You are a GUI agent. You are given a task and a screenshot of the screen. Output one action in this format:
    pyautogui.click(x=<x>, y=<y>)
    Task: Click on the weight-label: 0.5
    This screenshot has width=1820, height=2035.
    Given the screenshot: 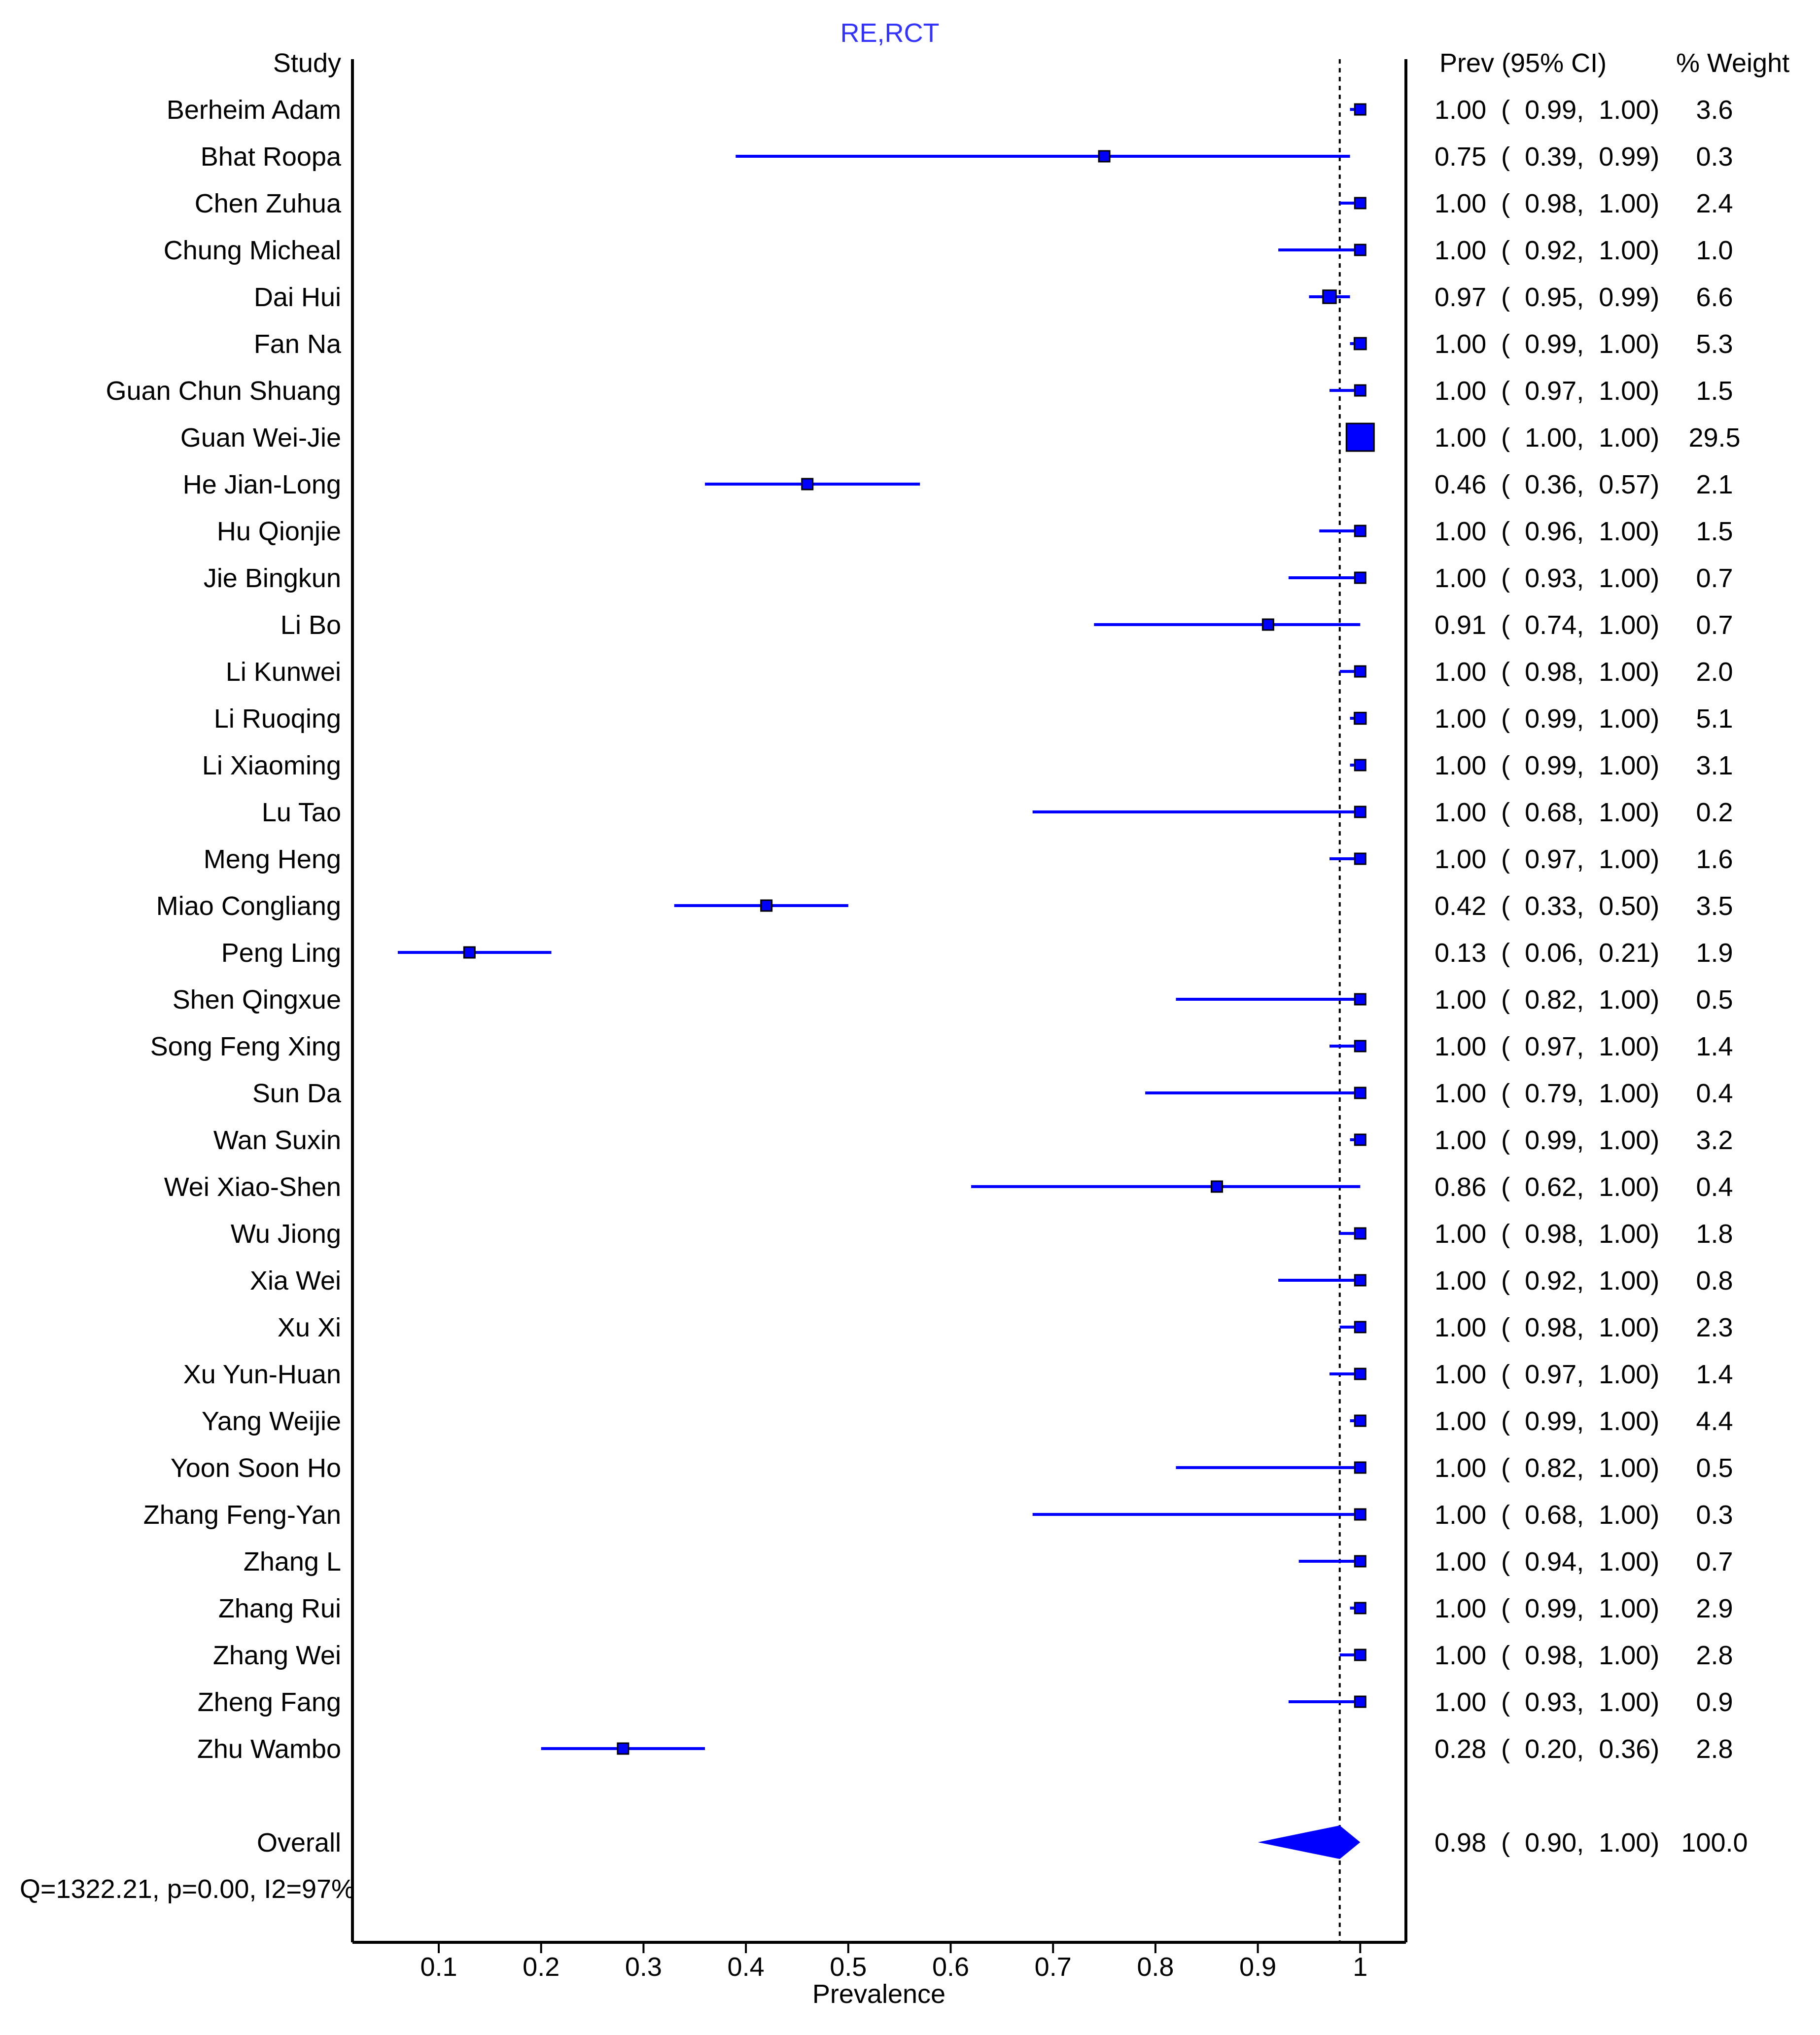 What is the action you would take?
    pyautogui.click(x=1714, y=1468)
    